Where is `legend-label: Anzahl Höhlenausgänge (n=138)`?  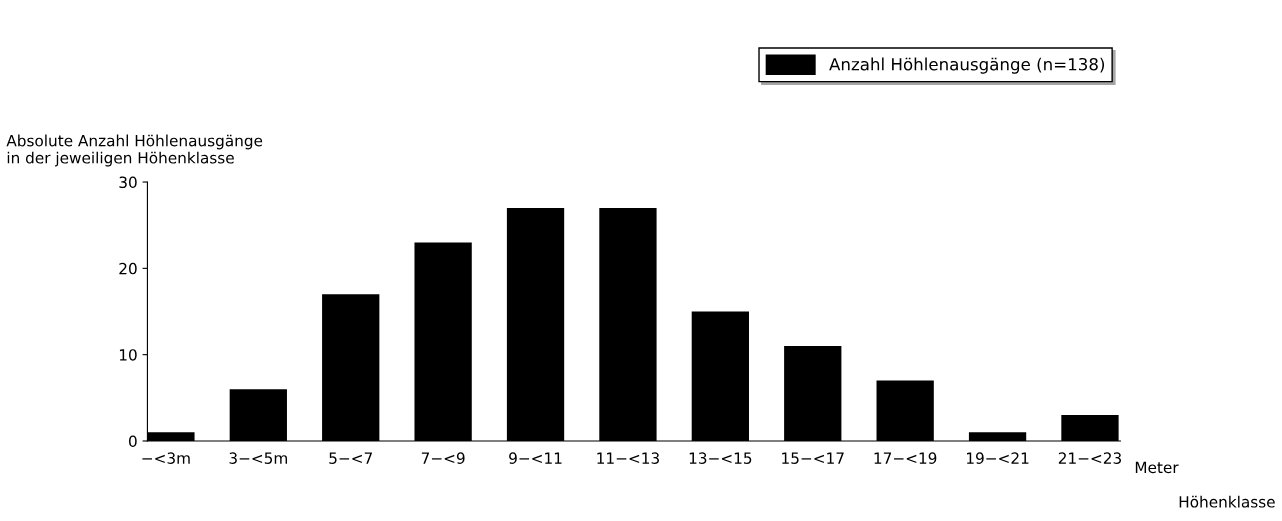
legend-label: Anzahl Höhlenausgänge (n=138) is located at coordinates (967, 65).